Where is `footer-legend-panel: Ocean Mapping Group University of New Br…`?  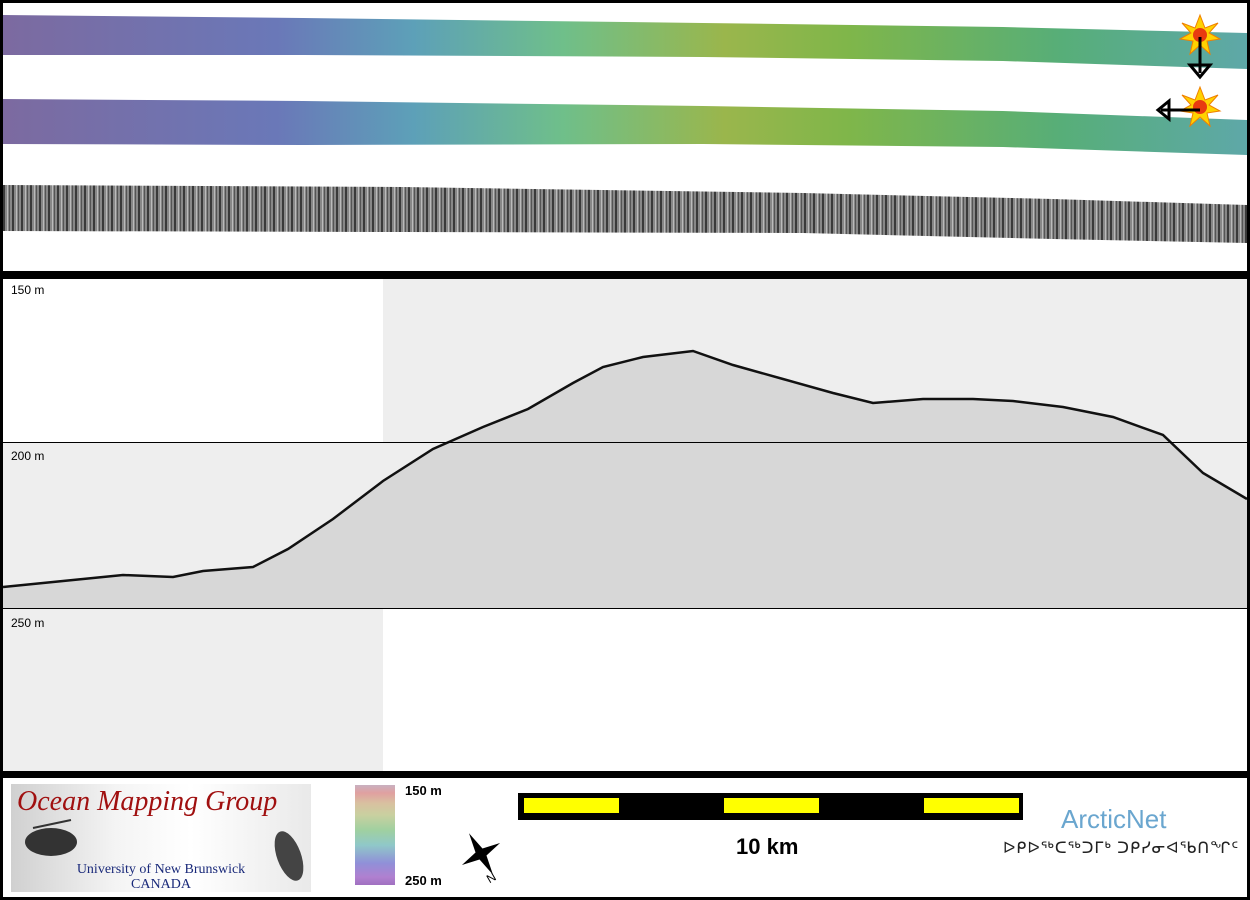
footer-legend-panel: Ocean Mapping Group University of New Br… is located at coordinates (625, 837).